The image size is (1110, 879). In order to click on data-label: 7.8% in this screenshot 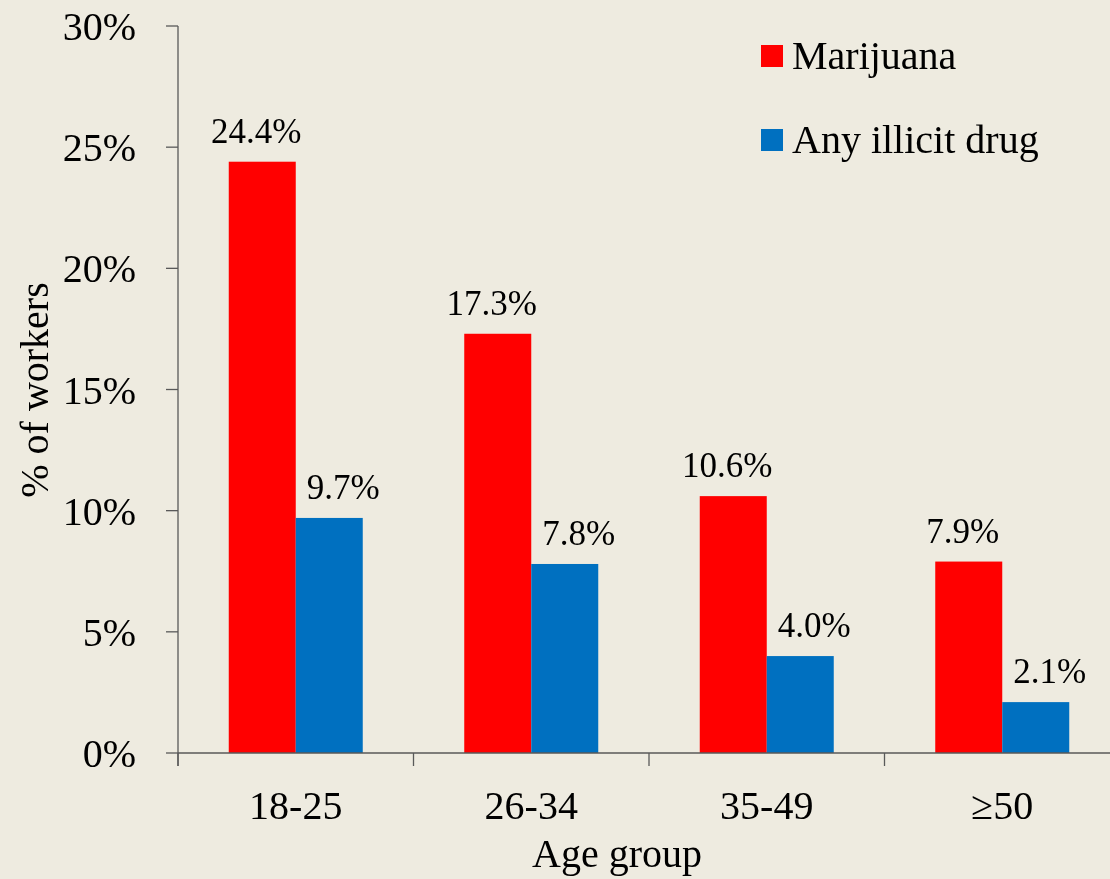, I will do `click(579, 533)`.